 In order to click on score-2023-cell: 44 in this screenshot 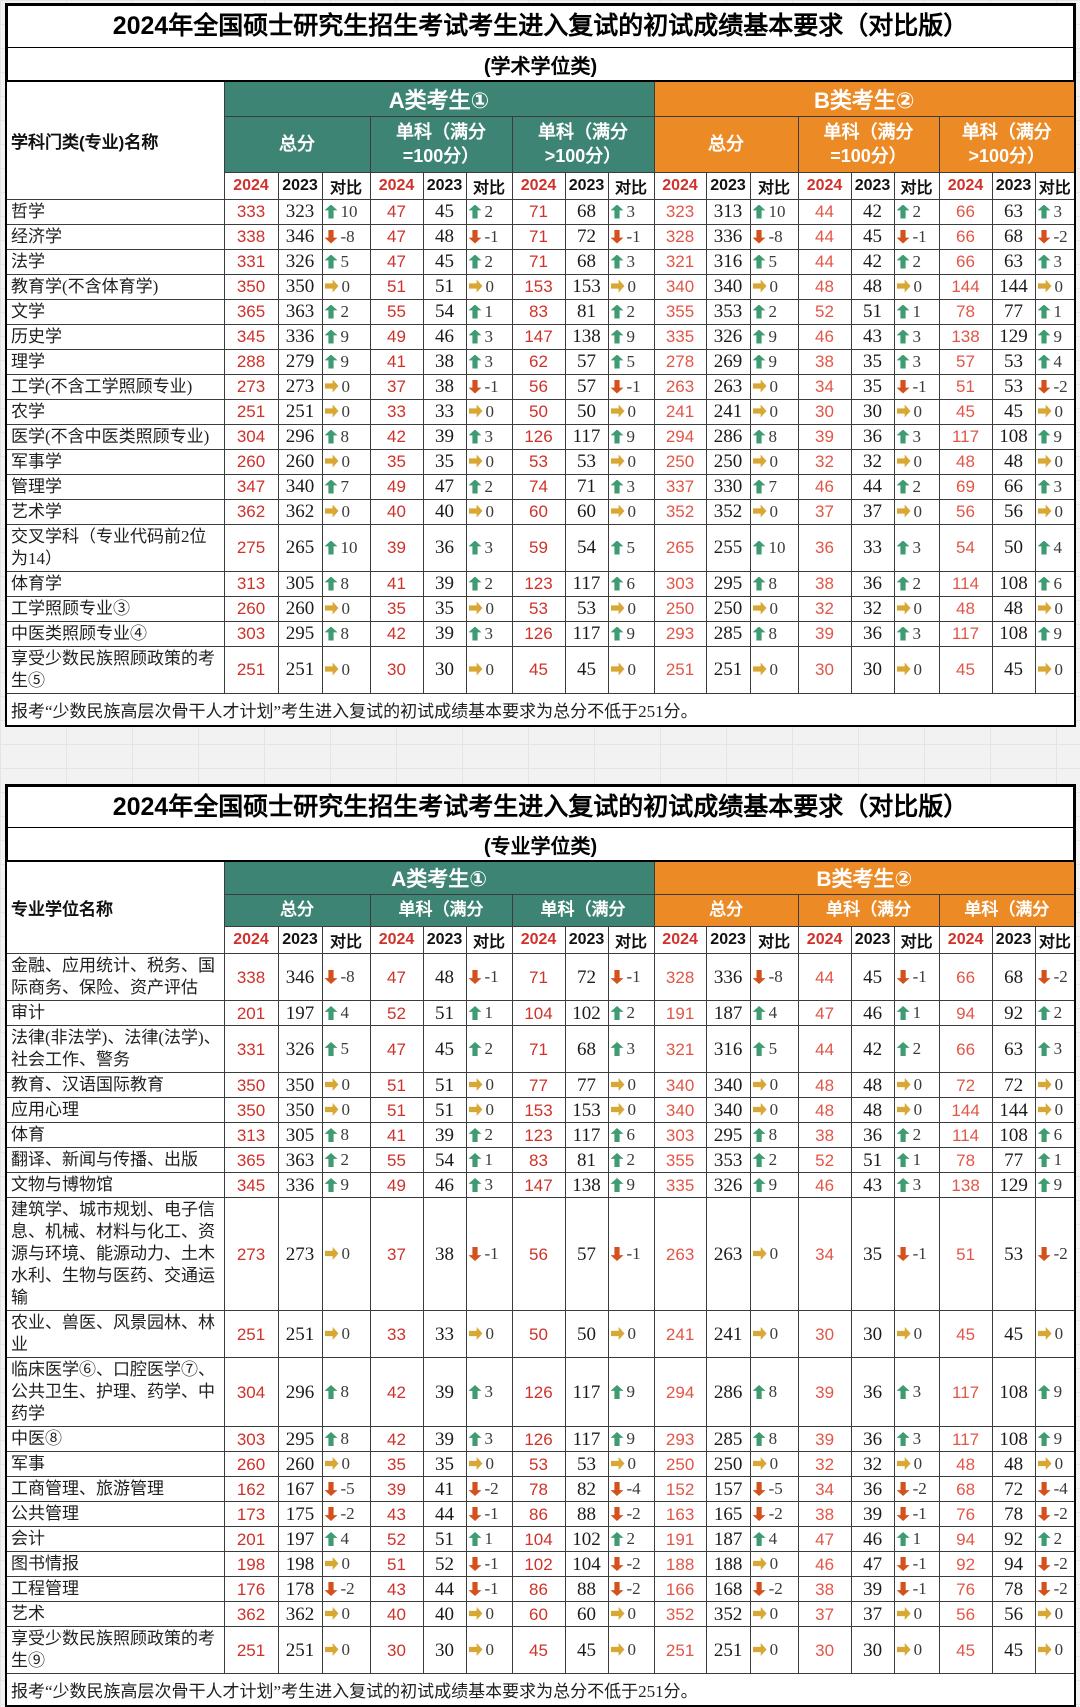, I will do `click(872, 486)`.